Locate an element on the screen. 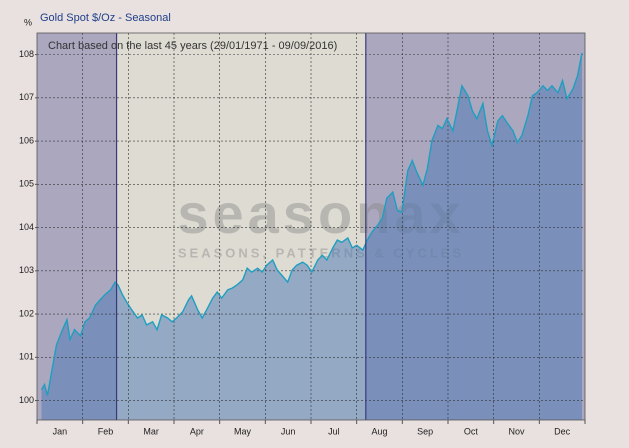 This screenshot has height=448, width=629. x-tick-label: Aug is located at coordinates (379, 431).